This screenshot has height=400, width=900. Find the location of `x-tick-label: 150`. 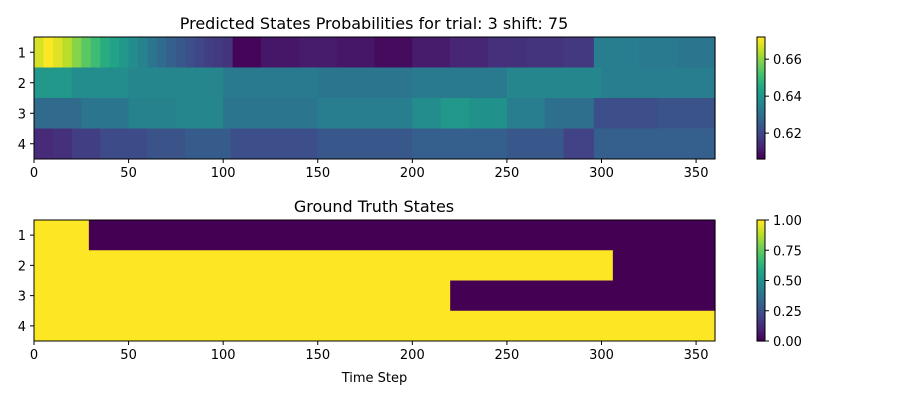

x-tick-label: 150 is located at coordinates (317, 355).